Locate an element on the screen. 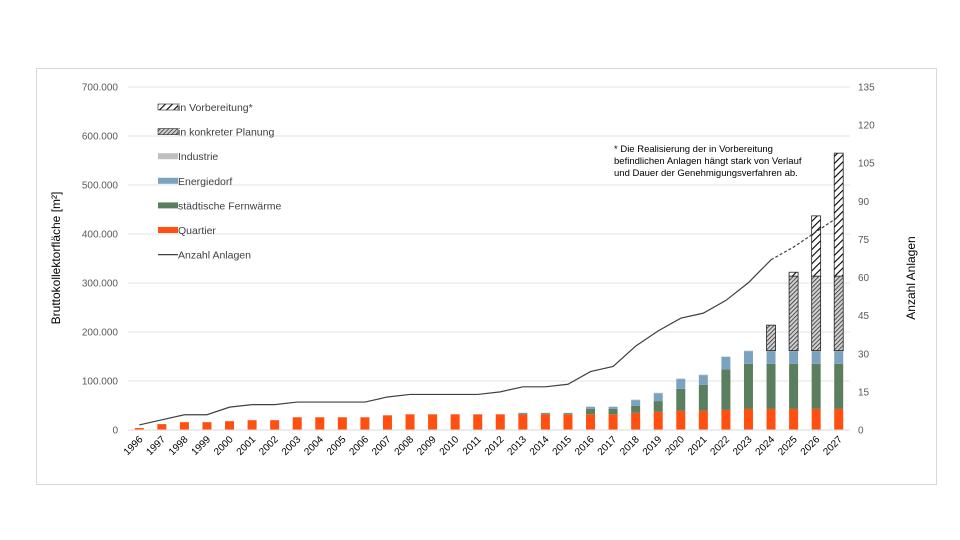 Image resolution: width=960 pixels, height=540 pixels. legend-label: Energiedorf is located at coordinates (205, 182).